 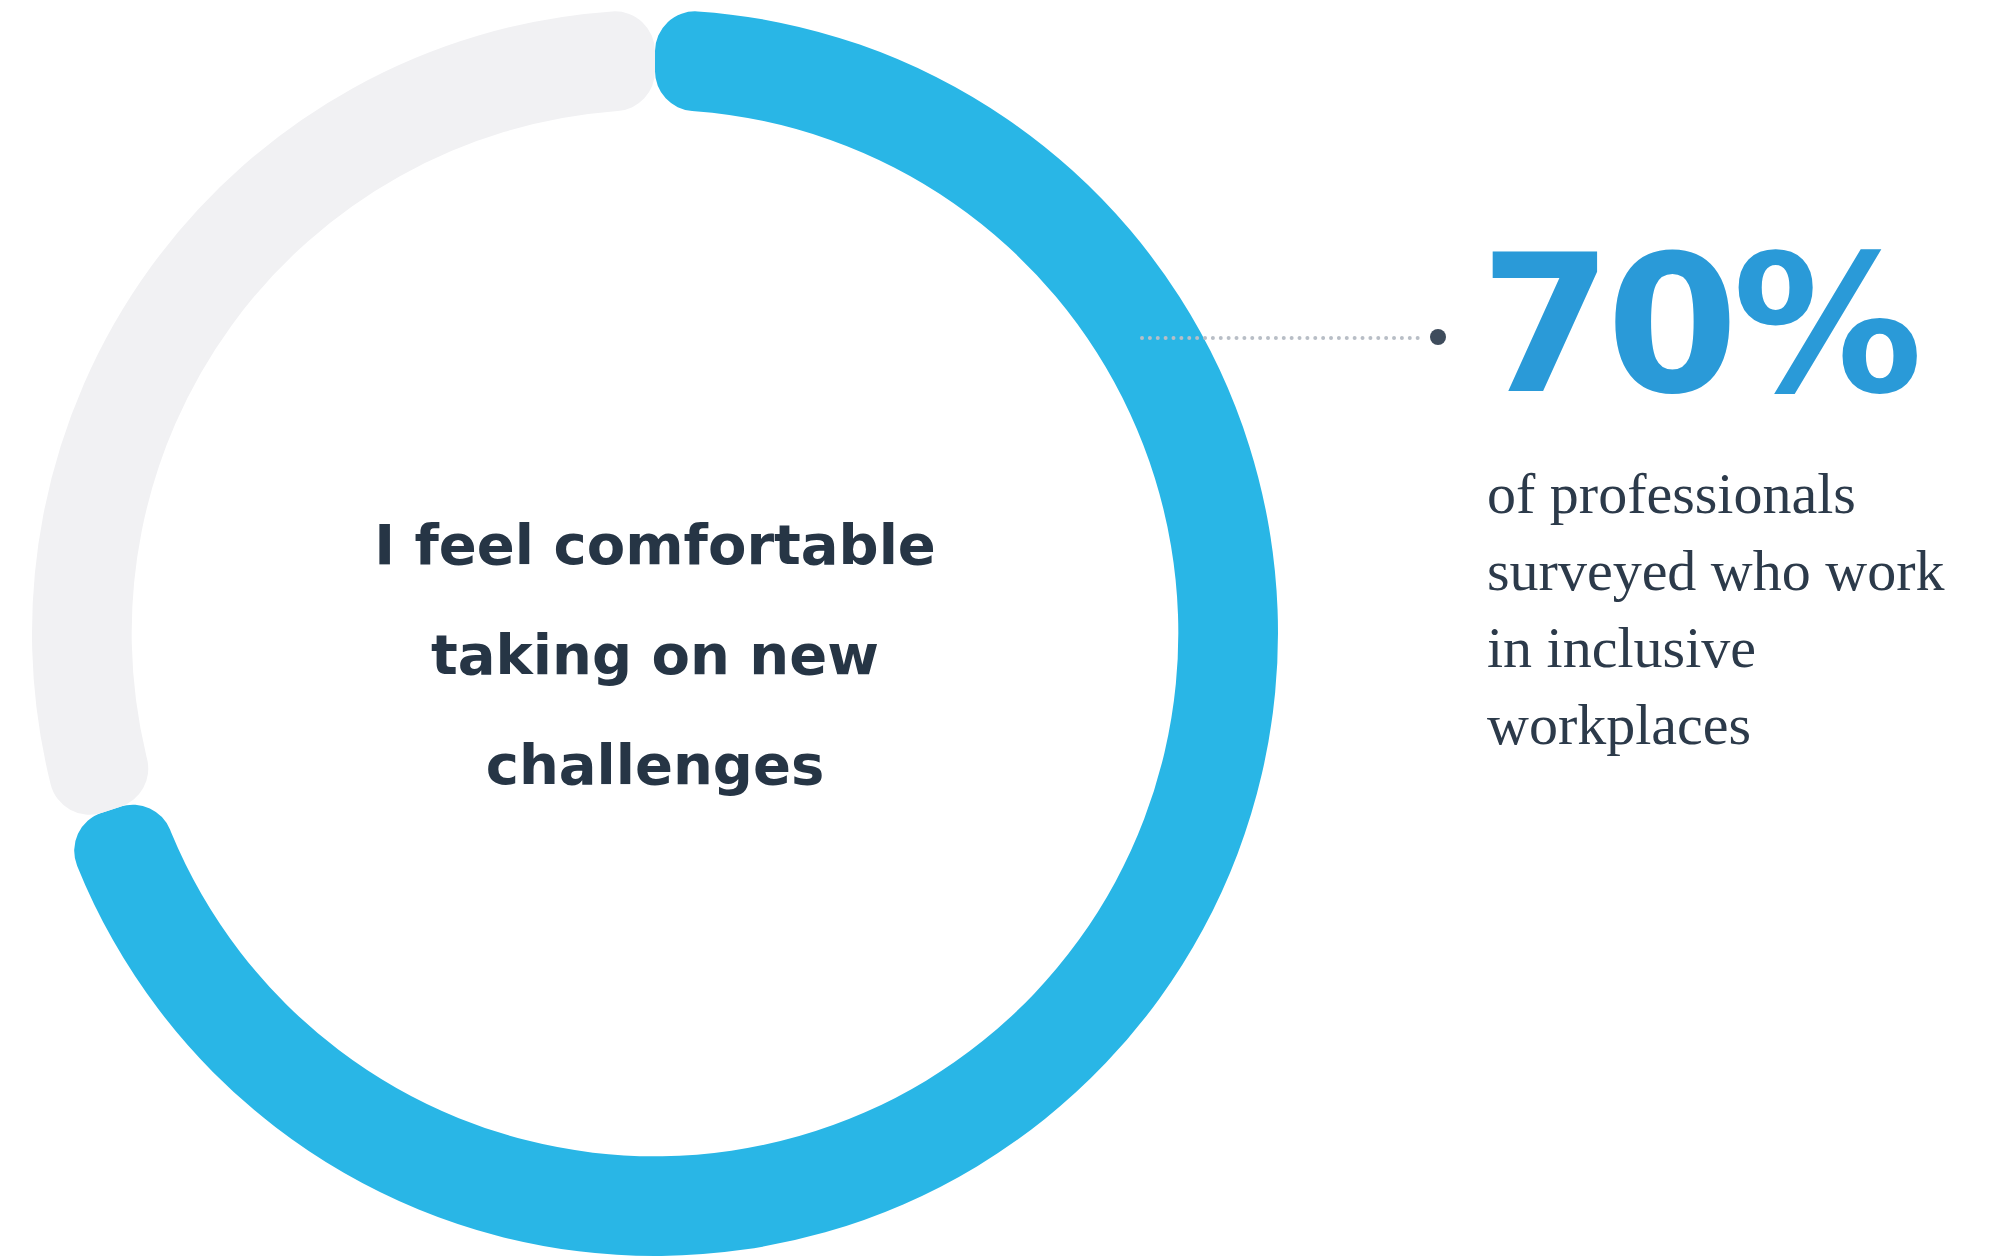 I want to click on data-label: 70%, so click(x=1698, y=325).